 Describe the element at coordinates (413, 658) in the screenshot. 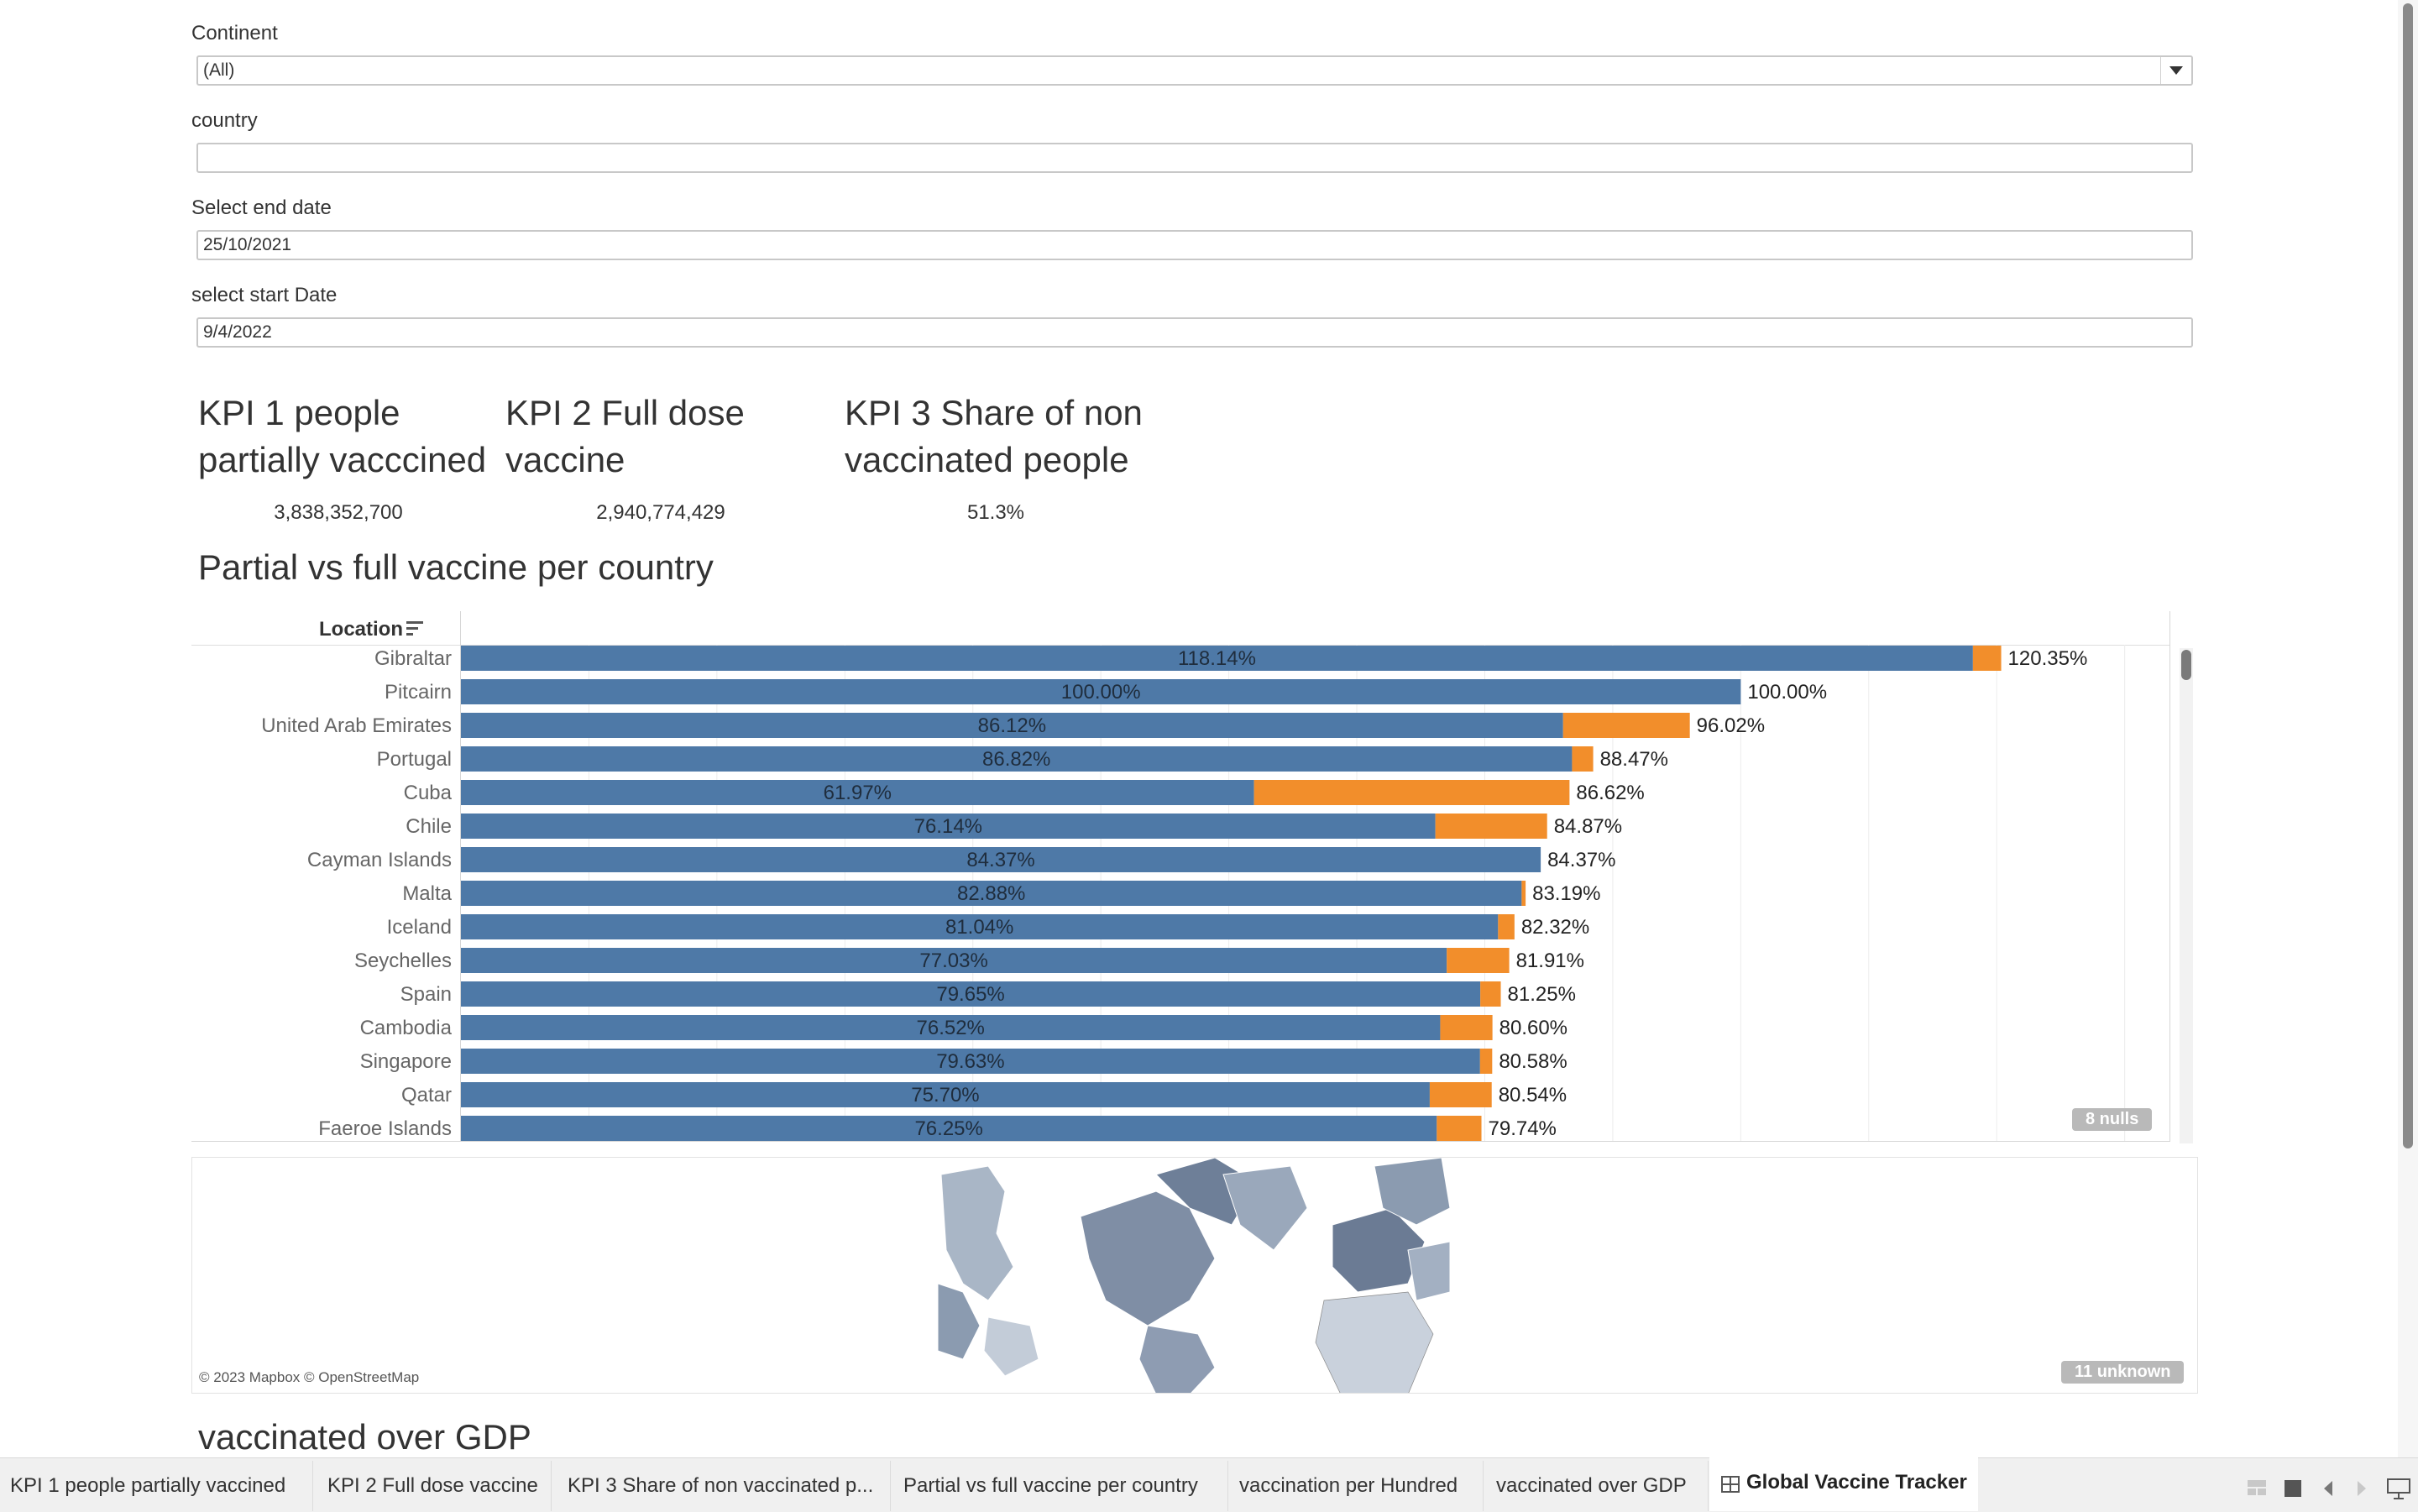

I see `location-label: Gibraltar` at that location.